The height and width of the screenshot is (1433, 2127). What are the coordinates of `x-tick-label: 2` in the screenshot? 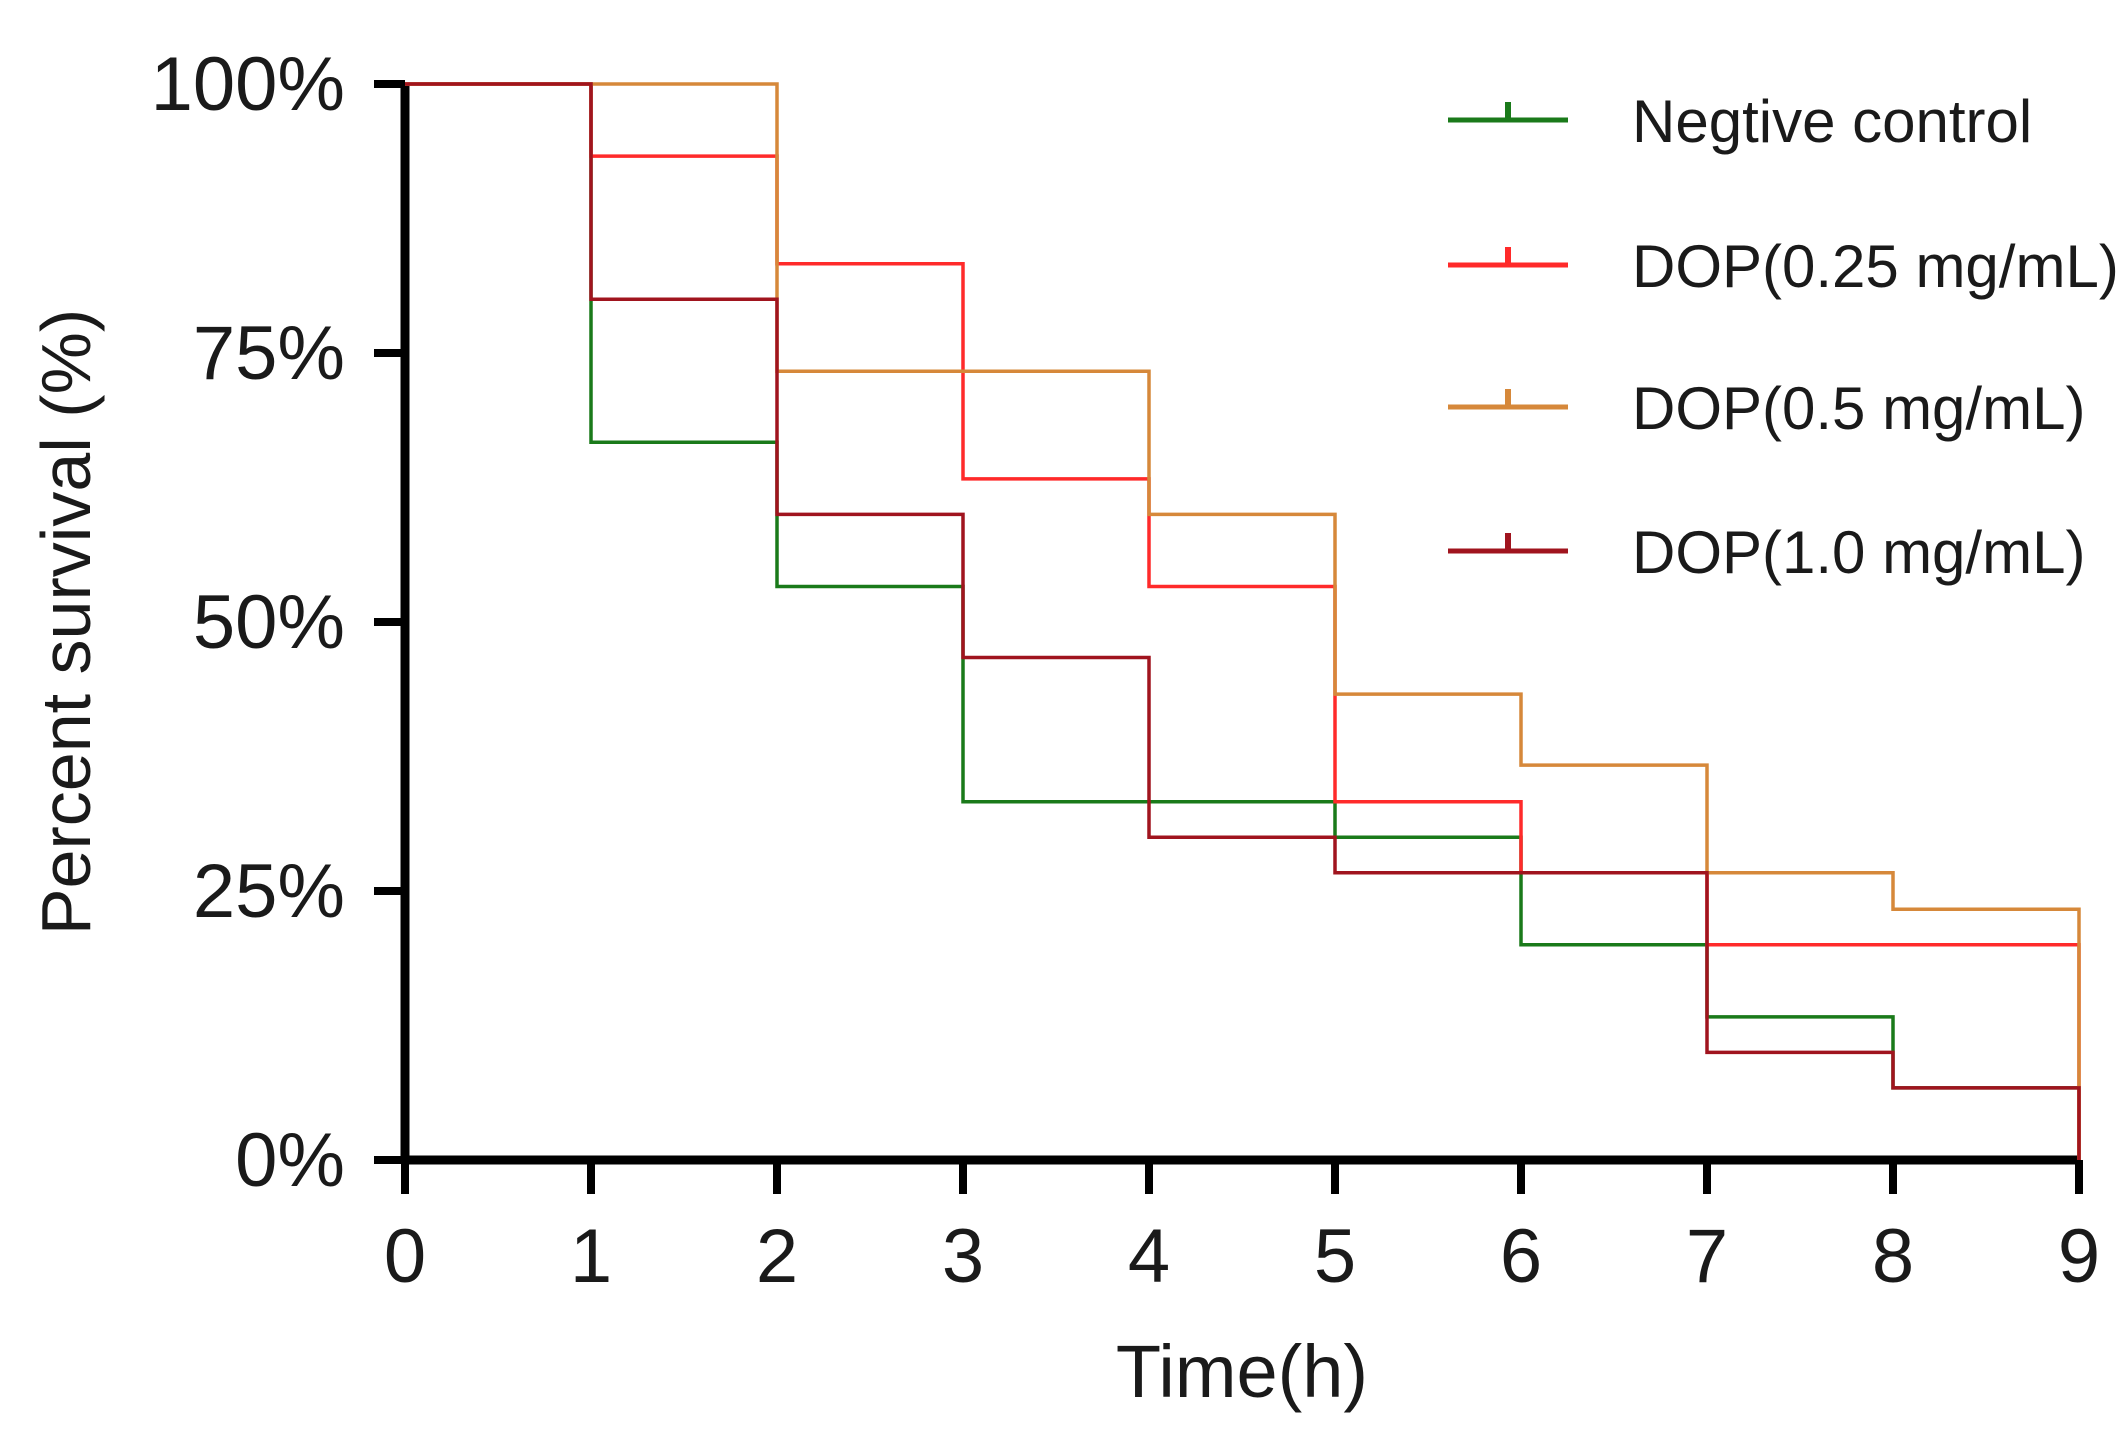 It's located at (777, 1256).